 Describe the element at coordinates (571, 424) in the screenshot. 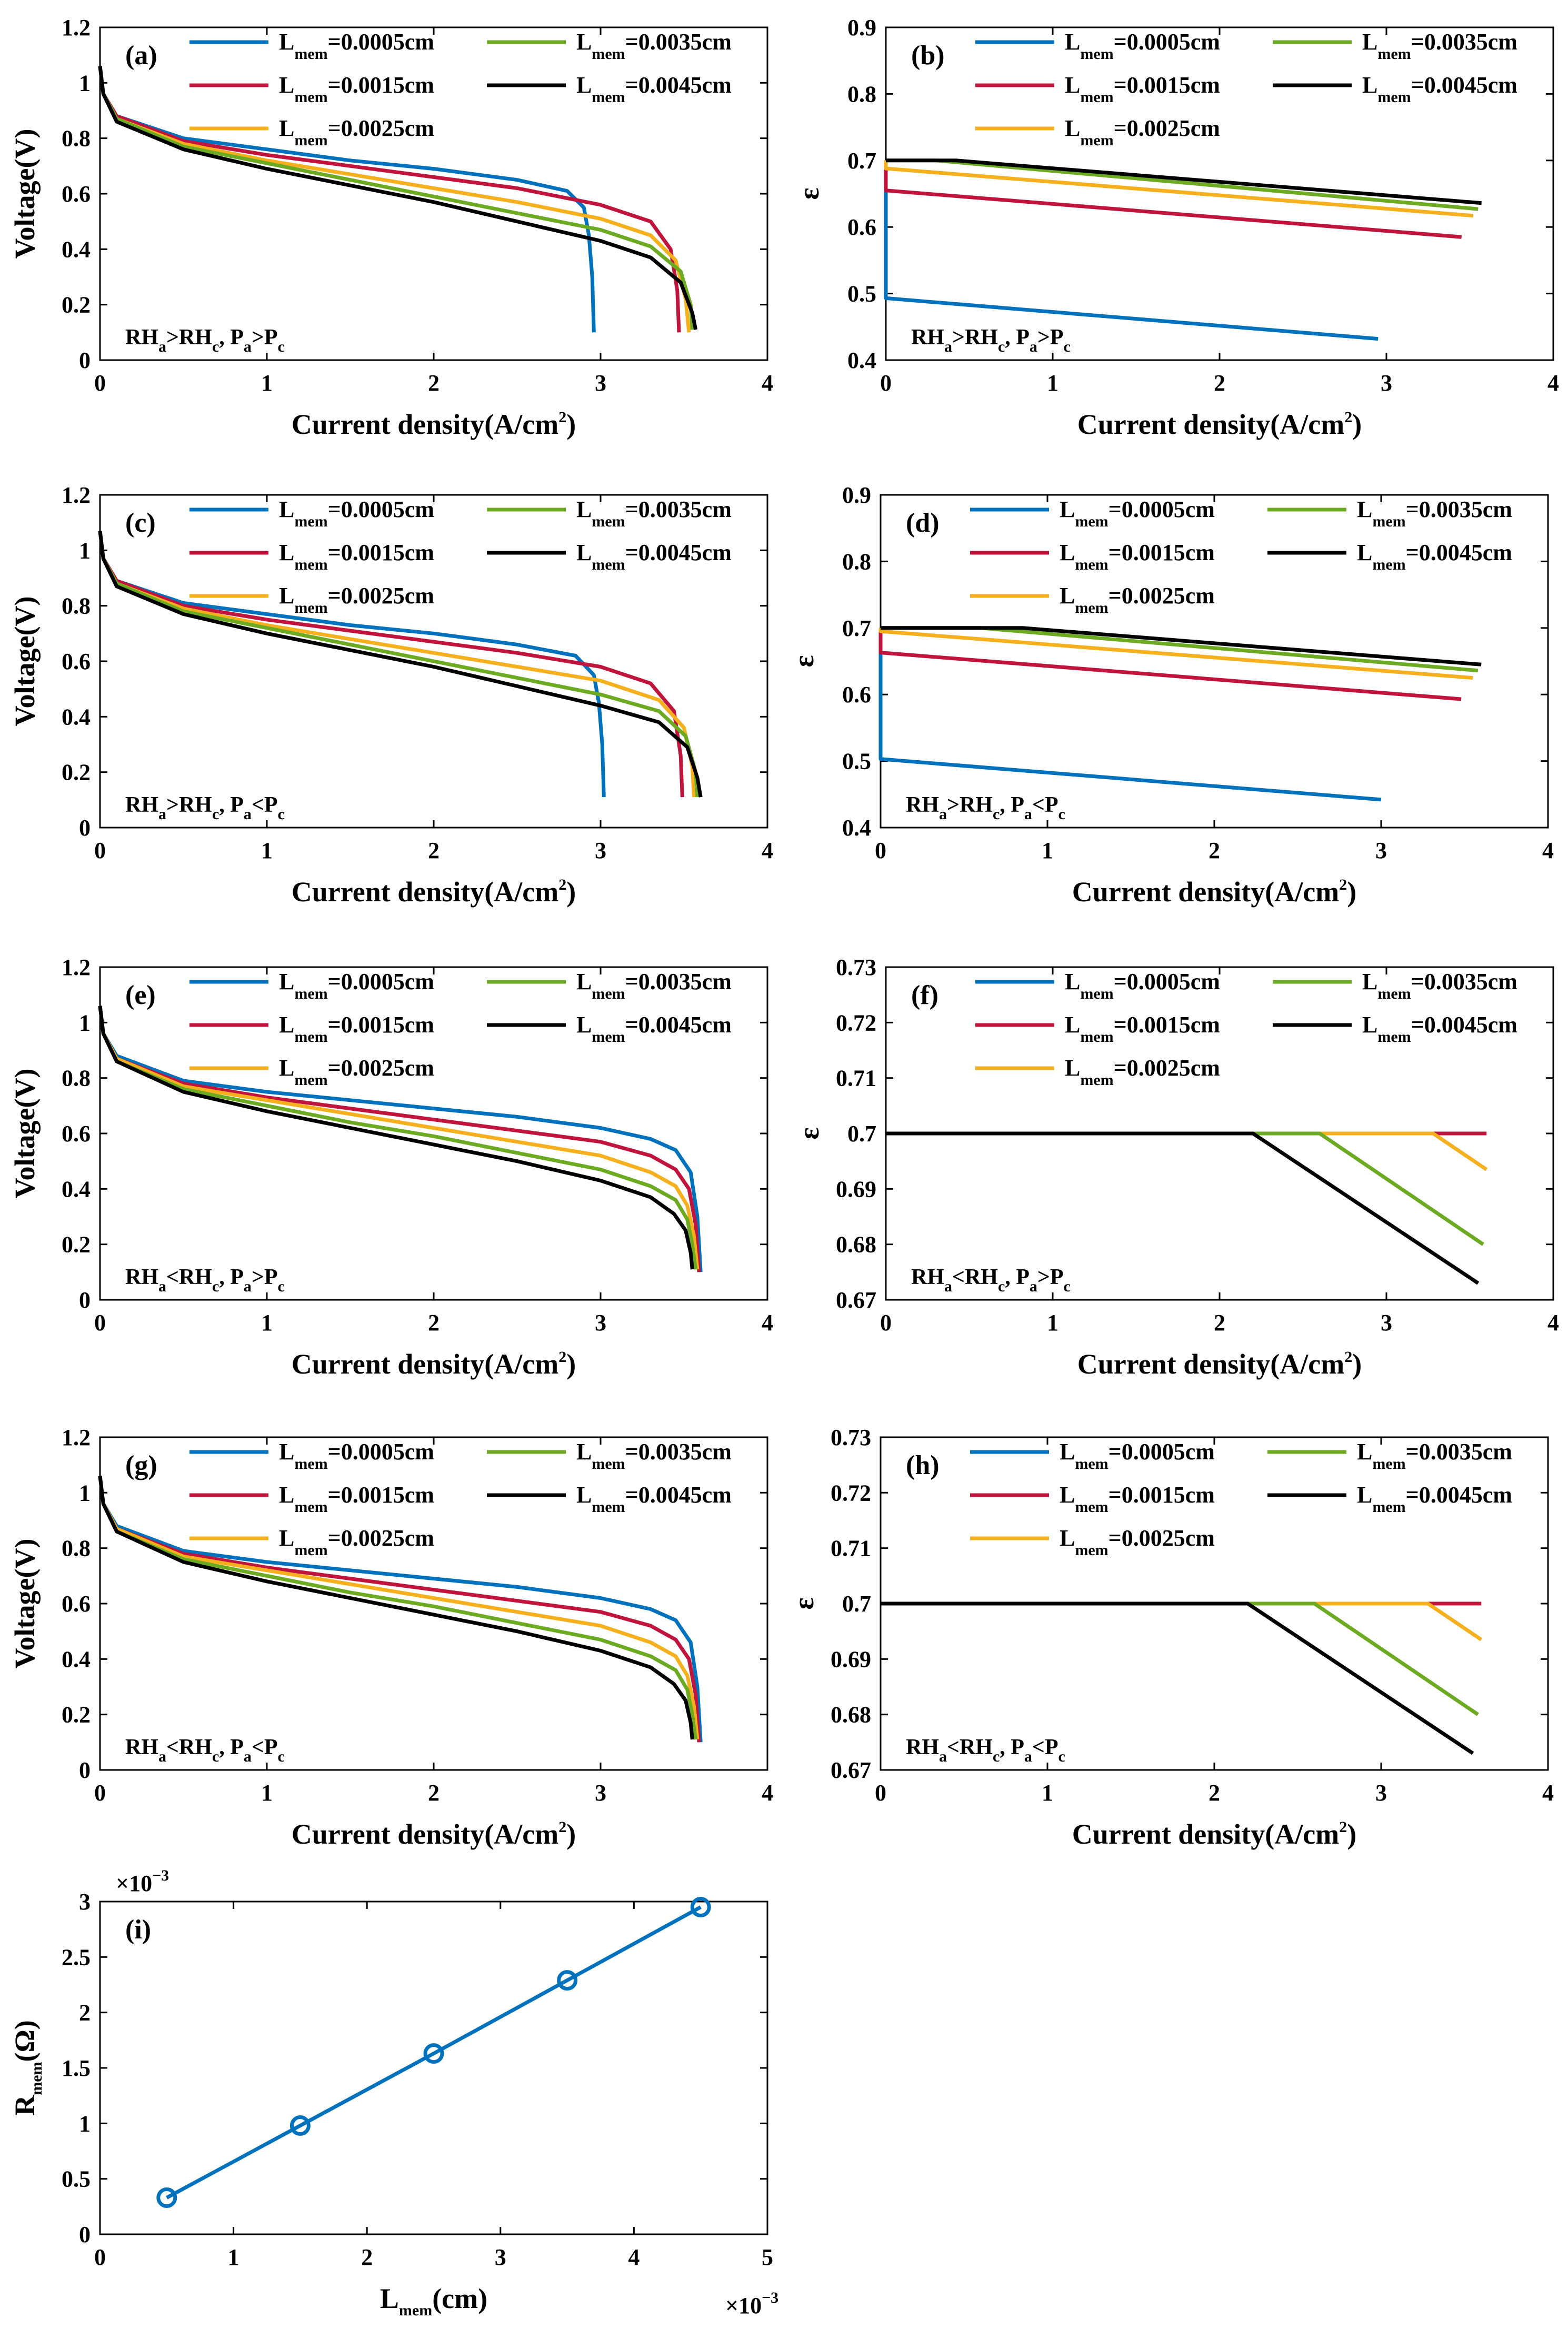

I see `x-label-close: )` at that location.